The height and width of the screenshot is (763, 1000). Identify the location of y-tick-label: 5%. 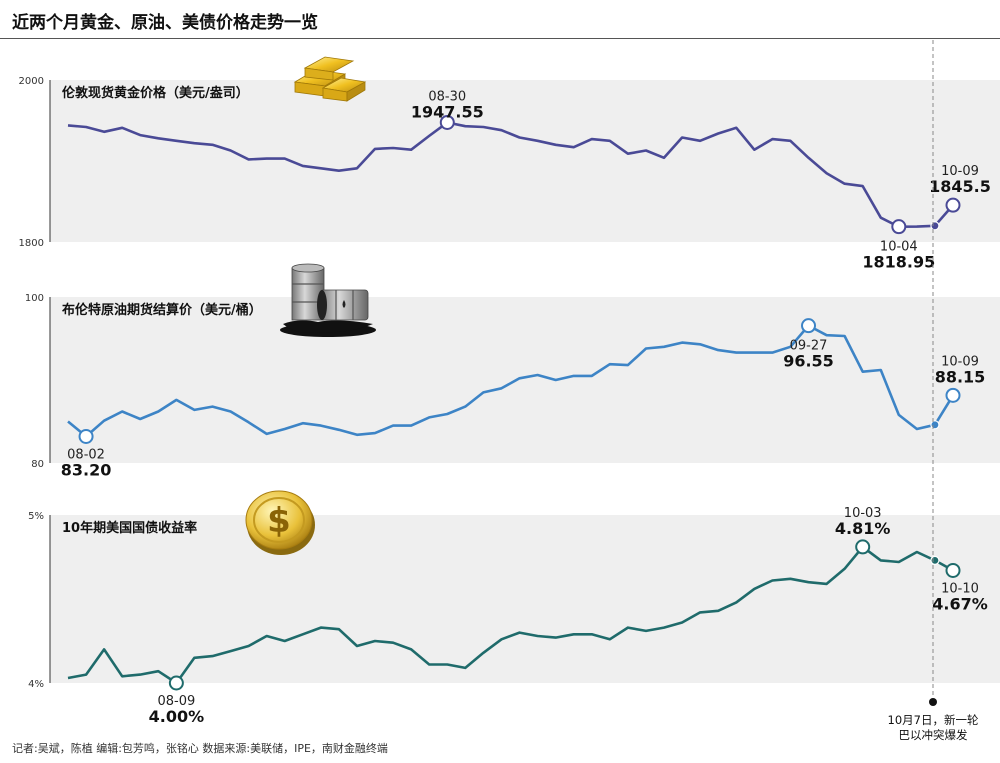
(36, 516).